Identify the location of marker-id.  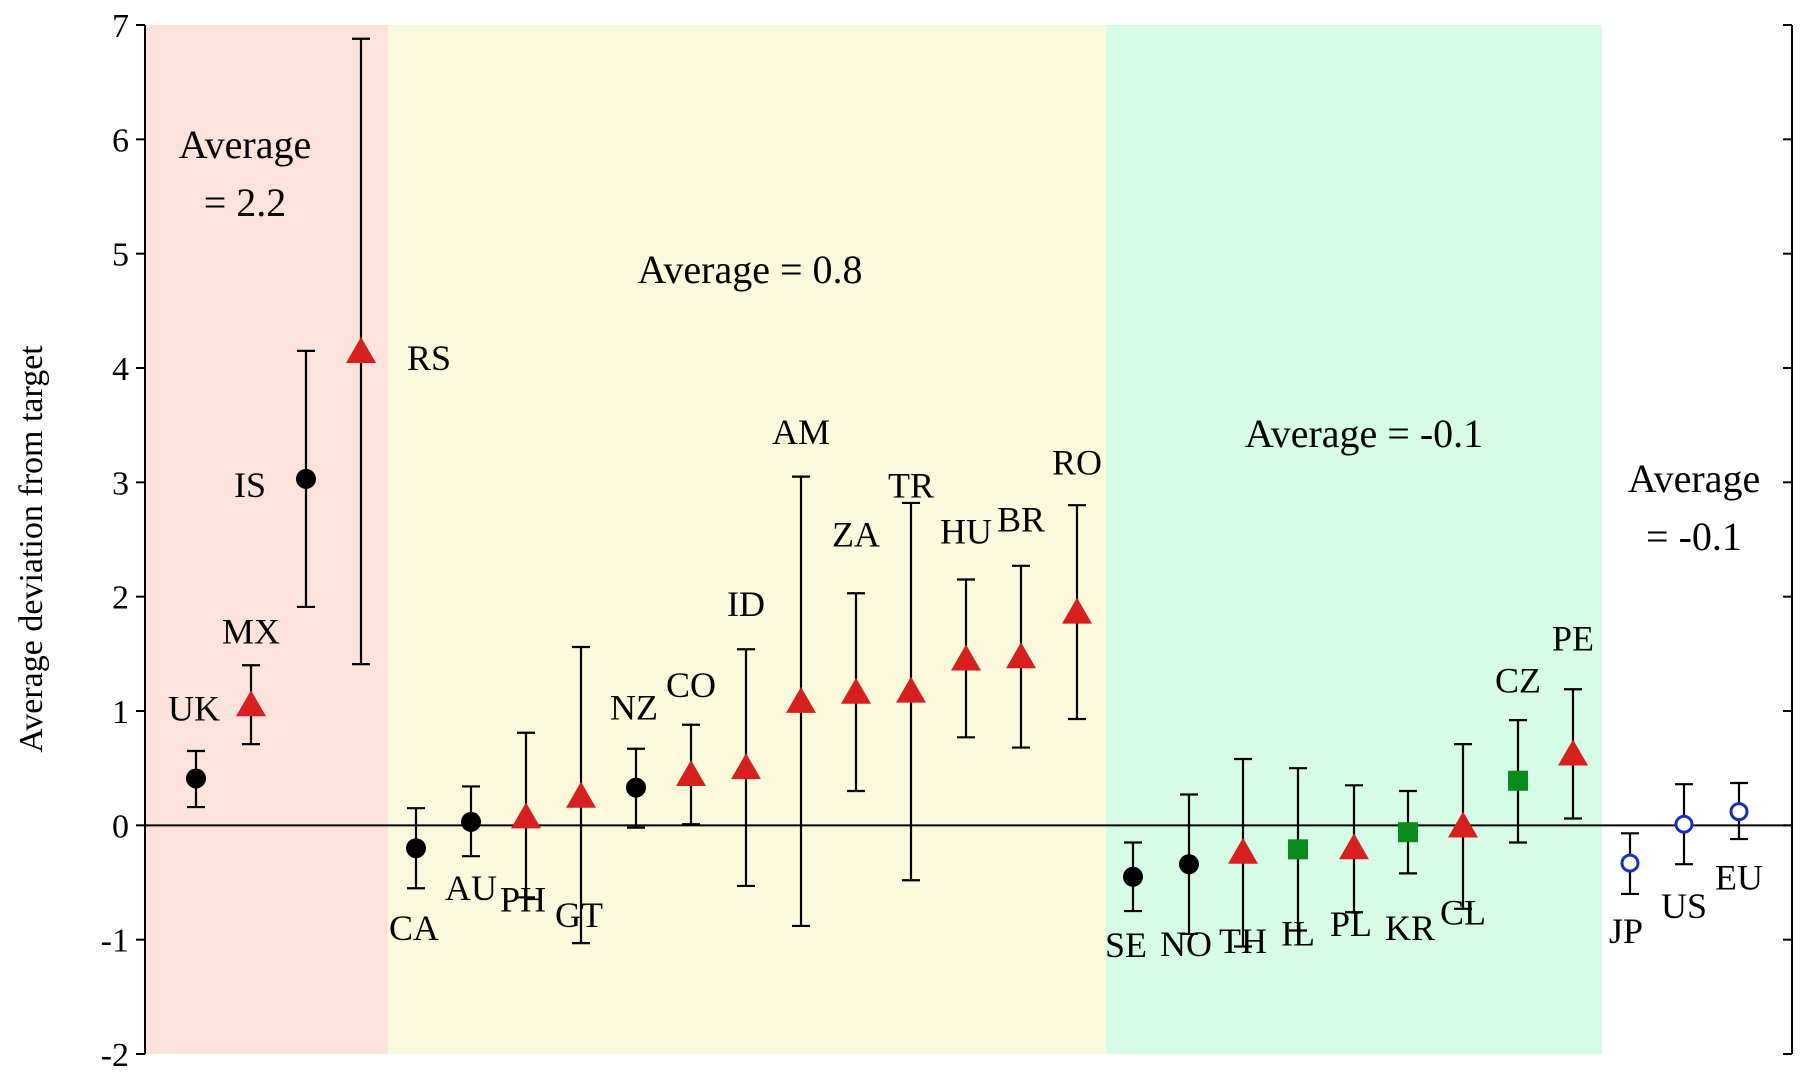
(746, 766).